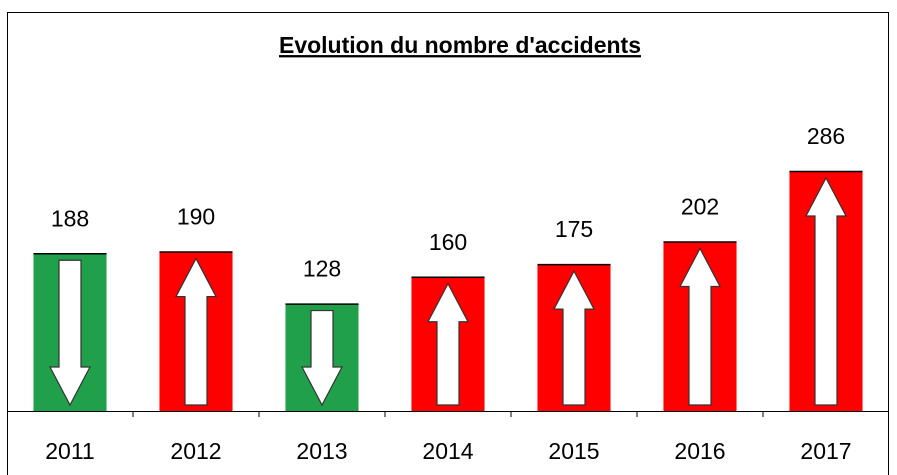 The image size is (897, 475). I want to click on x-tick-label: 2016, so click(699, 451).